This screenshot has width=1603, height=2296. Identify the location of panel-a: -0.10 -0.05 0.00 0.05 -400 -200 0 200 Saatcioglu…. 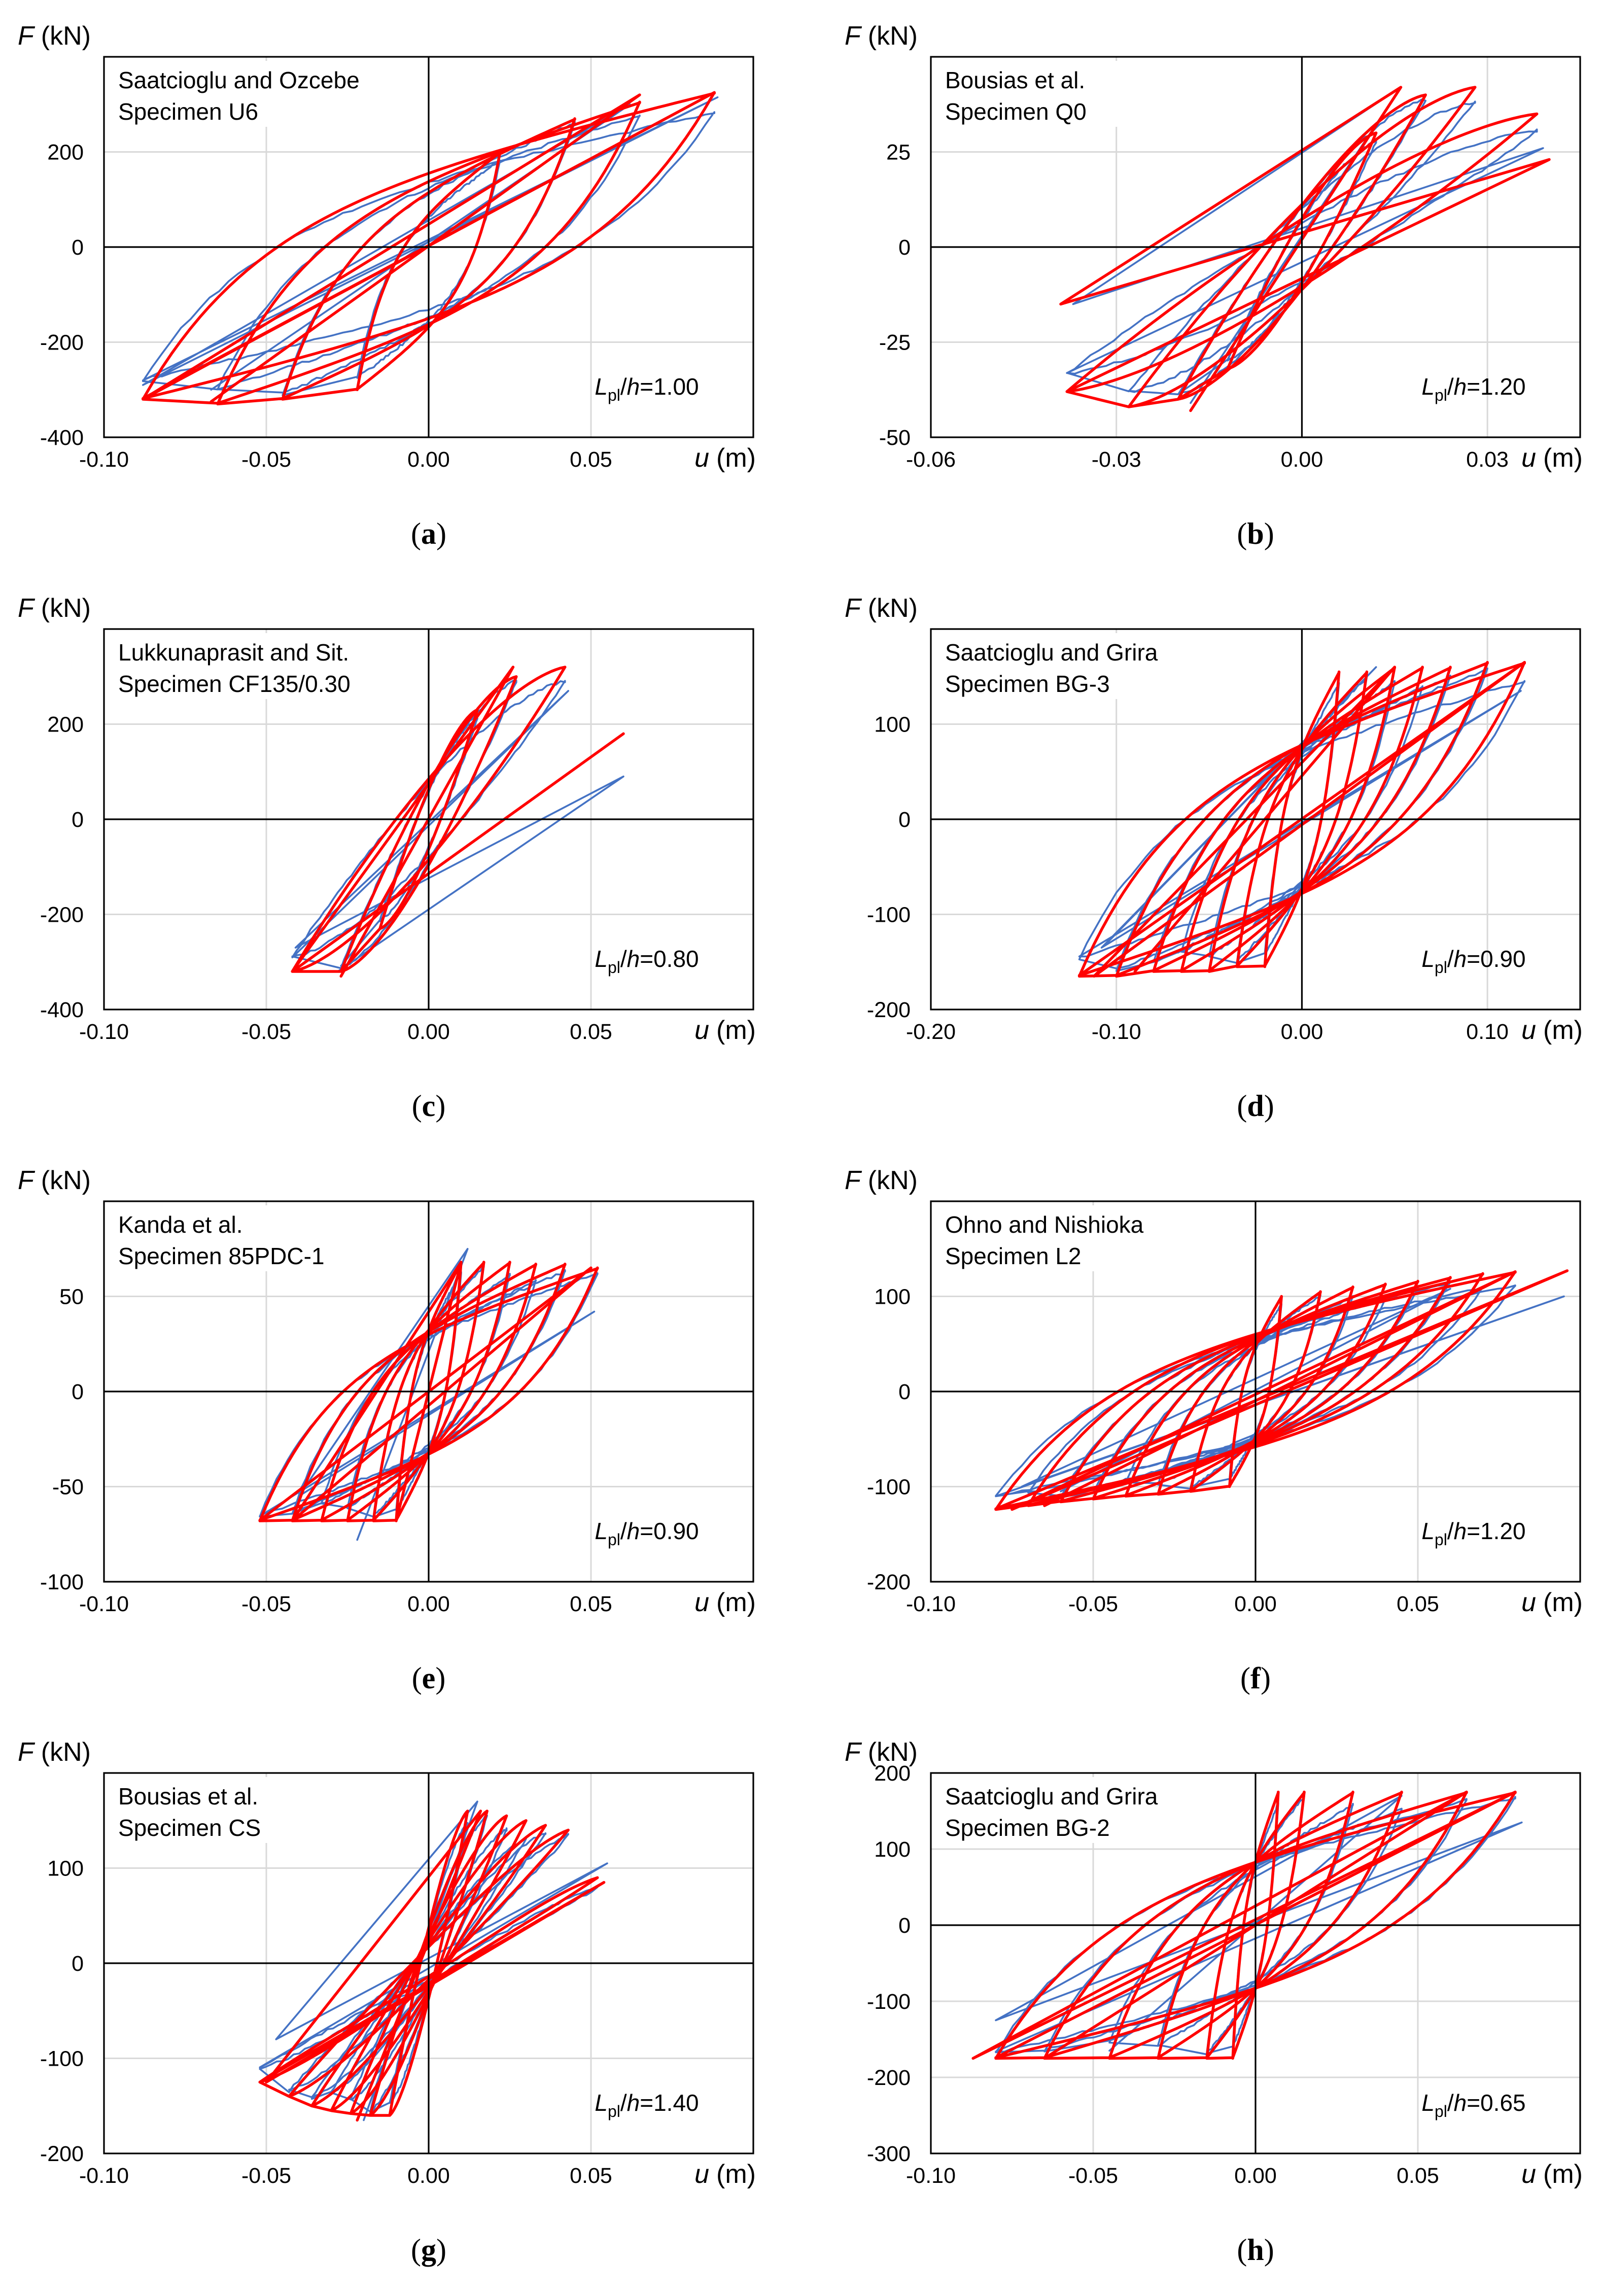
(387, 285).